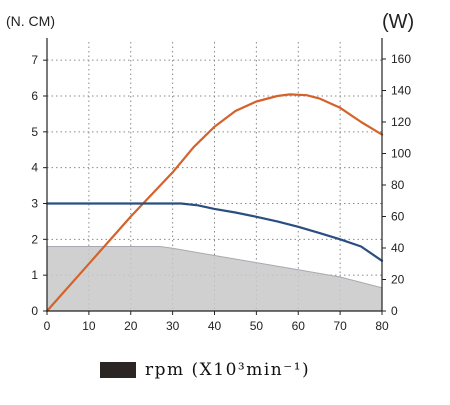  Describe the element at coordinates (118, 370) in the screenshot. I see `legend-swatch` at that location.